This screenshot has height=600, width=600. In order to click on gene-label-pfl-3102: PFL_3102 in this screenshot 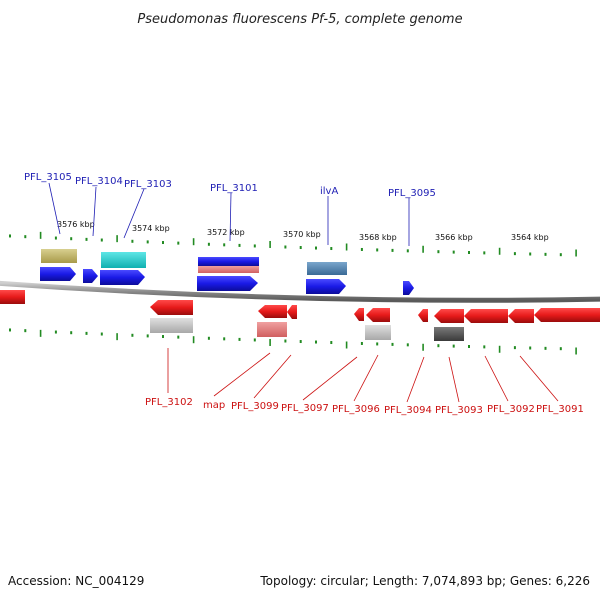, I will do `click(169, 402)`.